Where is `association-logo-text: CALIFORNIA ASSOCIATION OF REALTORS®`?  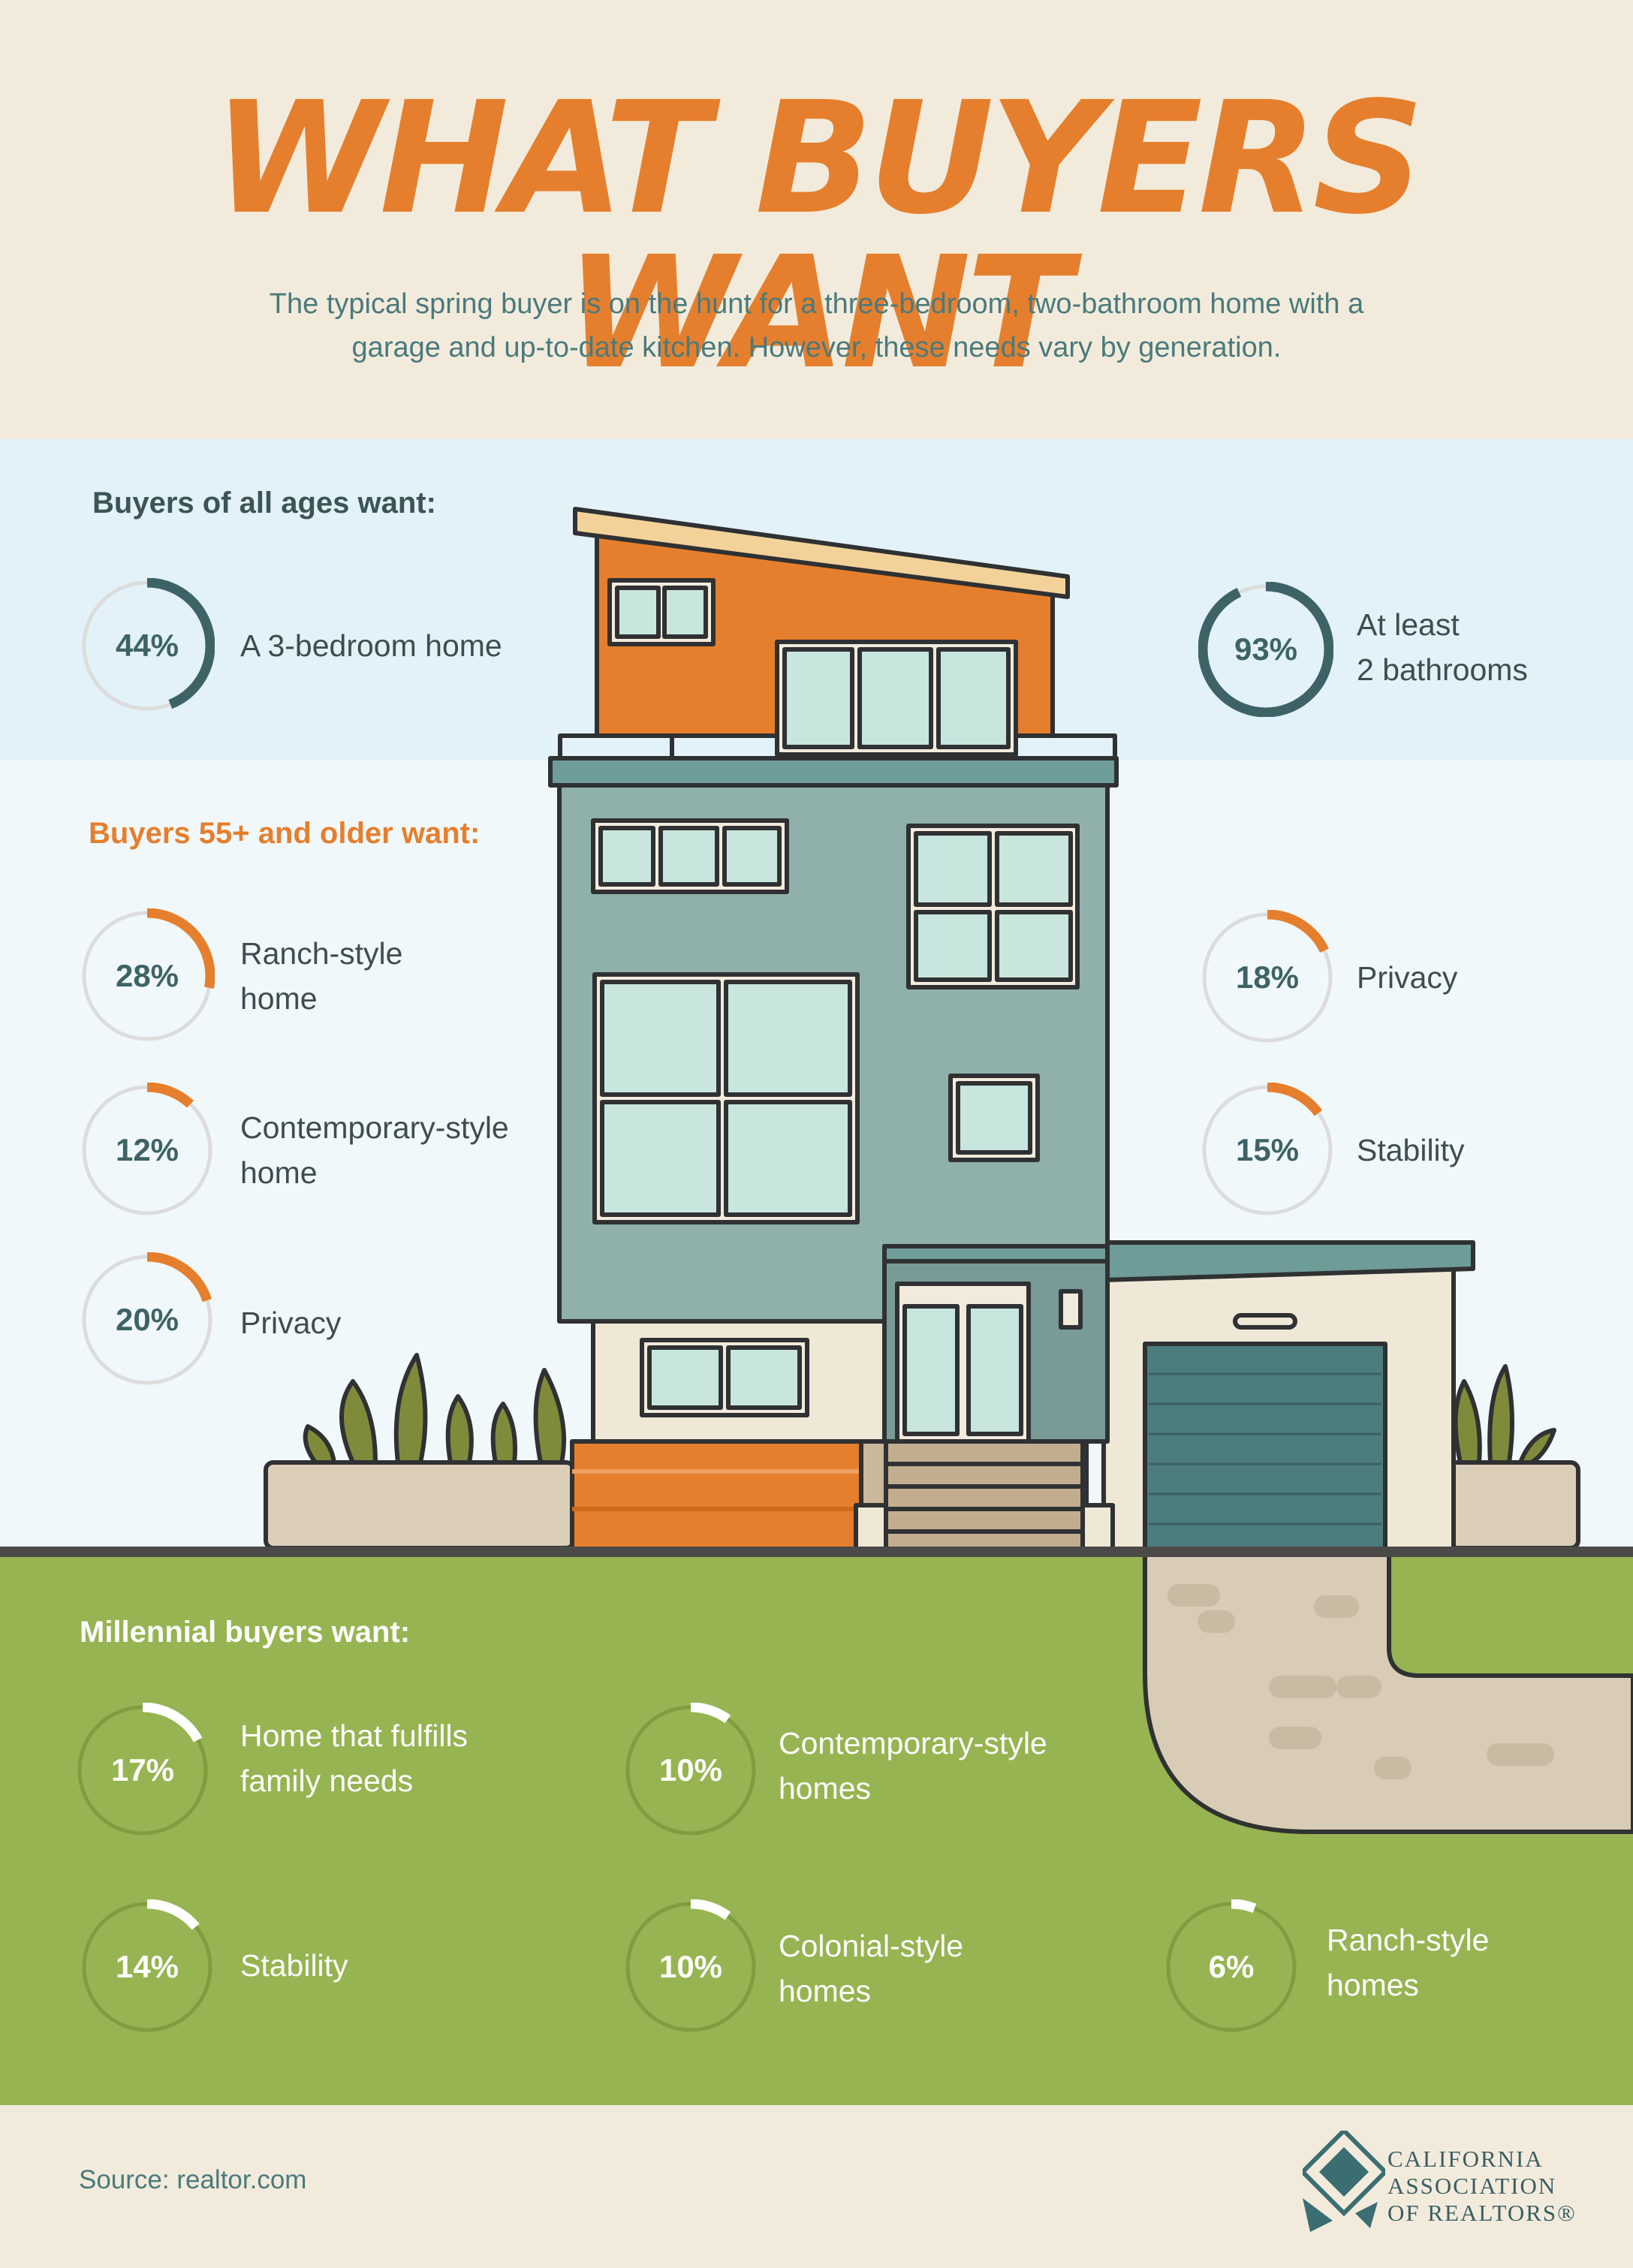
association-logo-text: CALIFORNIA ASSOCIATION OF REALTORS® is located at coordinates (1482, 2186).